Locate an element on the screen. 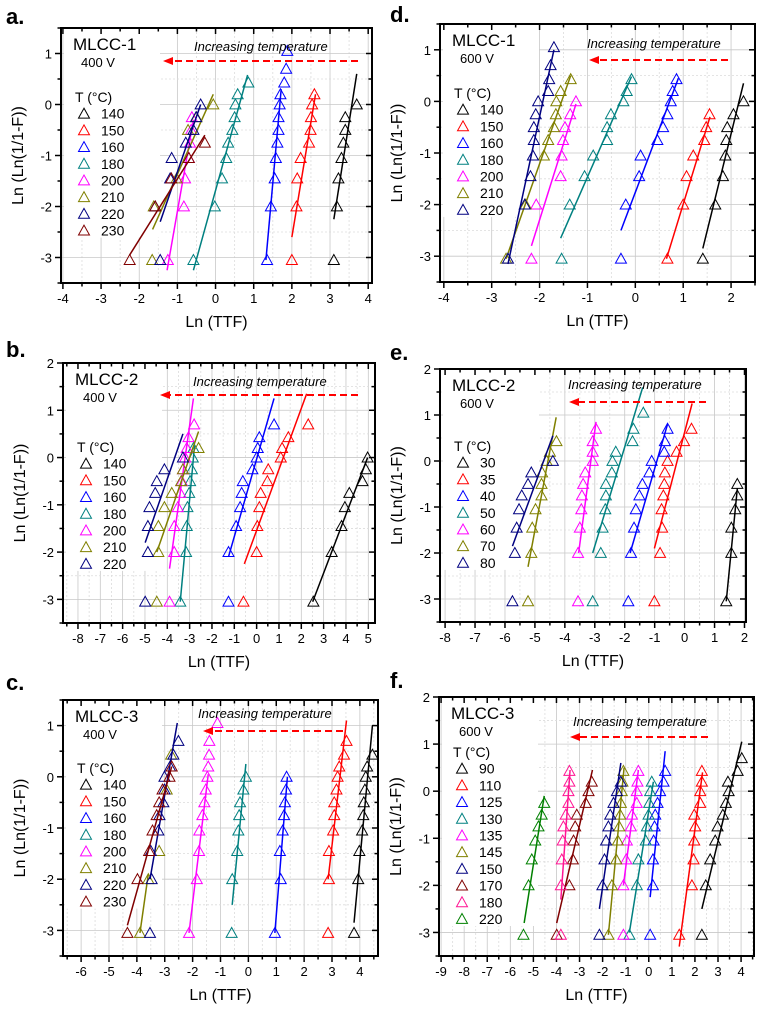 The width and height of the screenshot is (767, 1015). device-label: MLCC-2 is located at coordinates (106, 379).